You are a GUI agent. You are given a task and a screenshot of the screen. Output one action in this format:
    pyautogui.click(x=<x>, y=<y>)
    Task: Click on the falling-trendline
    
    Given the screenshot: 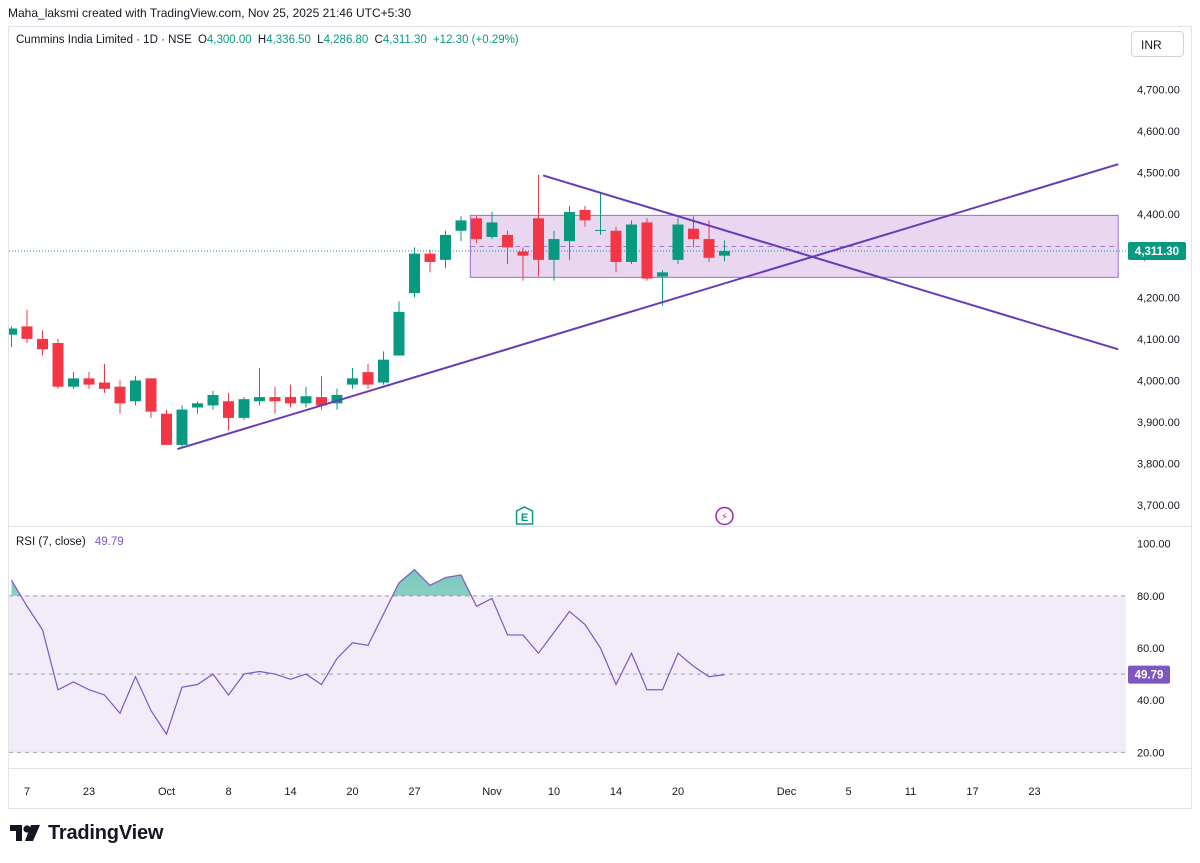 What is the action you would take?
    pyautogui.click(x=830, y=262)
    